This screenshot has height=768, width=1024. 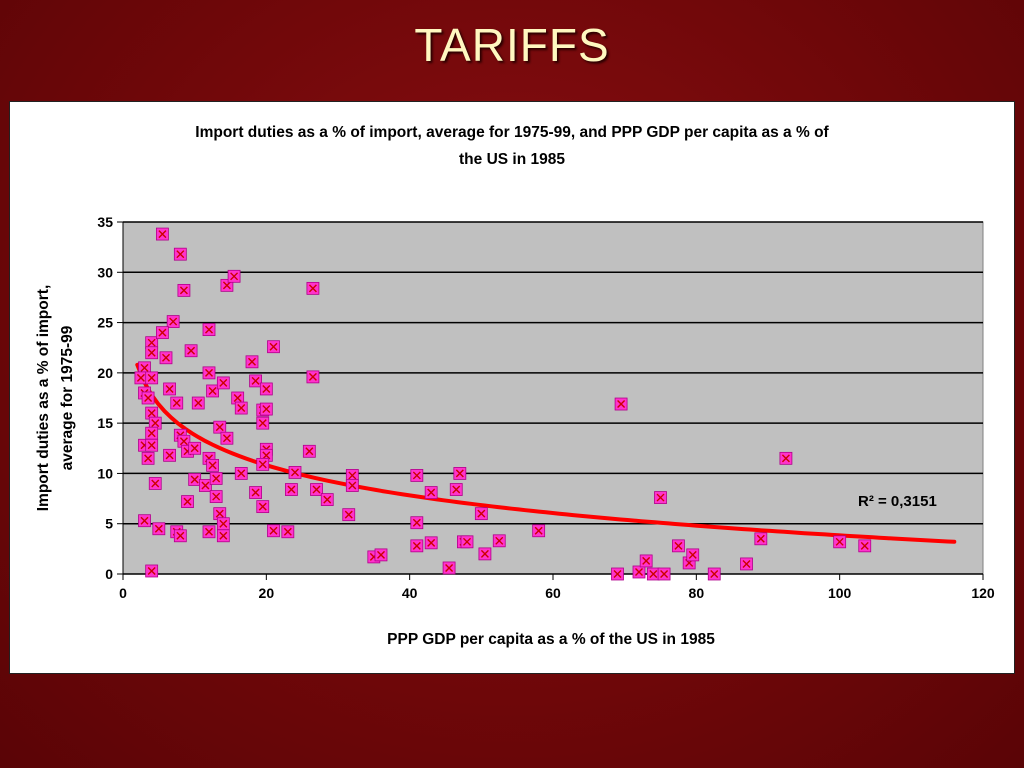 I want to click on y-tick-labels: 0 5 10 15 20 25 30 35, so click(x=105, y=398).